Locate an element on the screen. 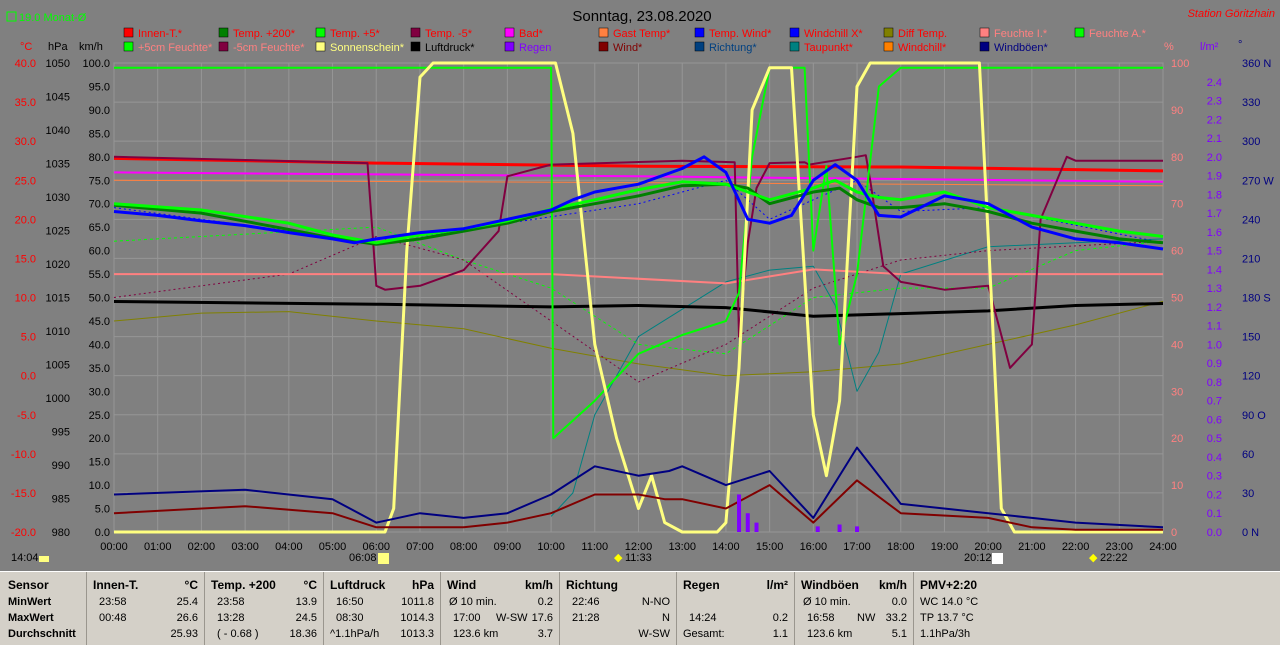 The image size is (1280, 645). wind-tick-label: 95.0 is located at coordinates (99, 87).